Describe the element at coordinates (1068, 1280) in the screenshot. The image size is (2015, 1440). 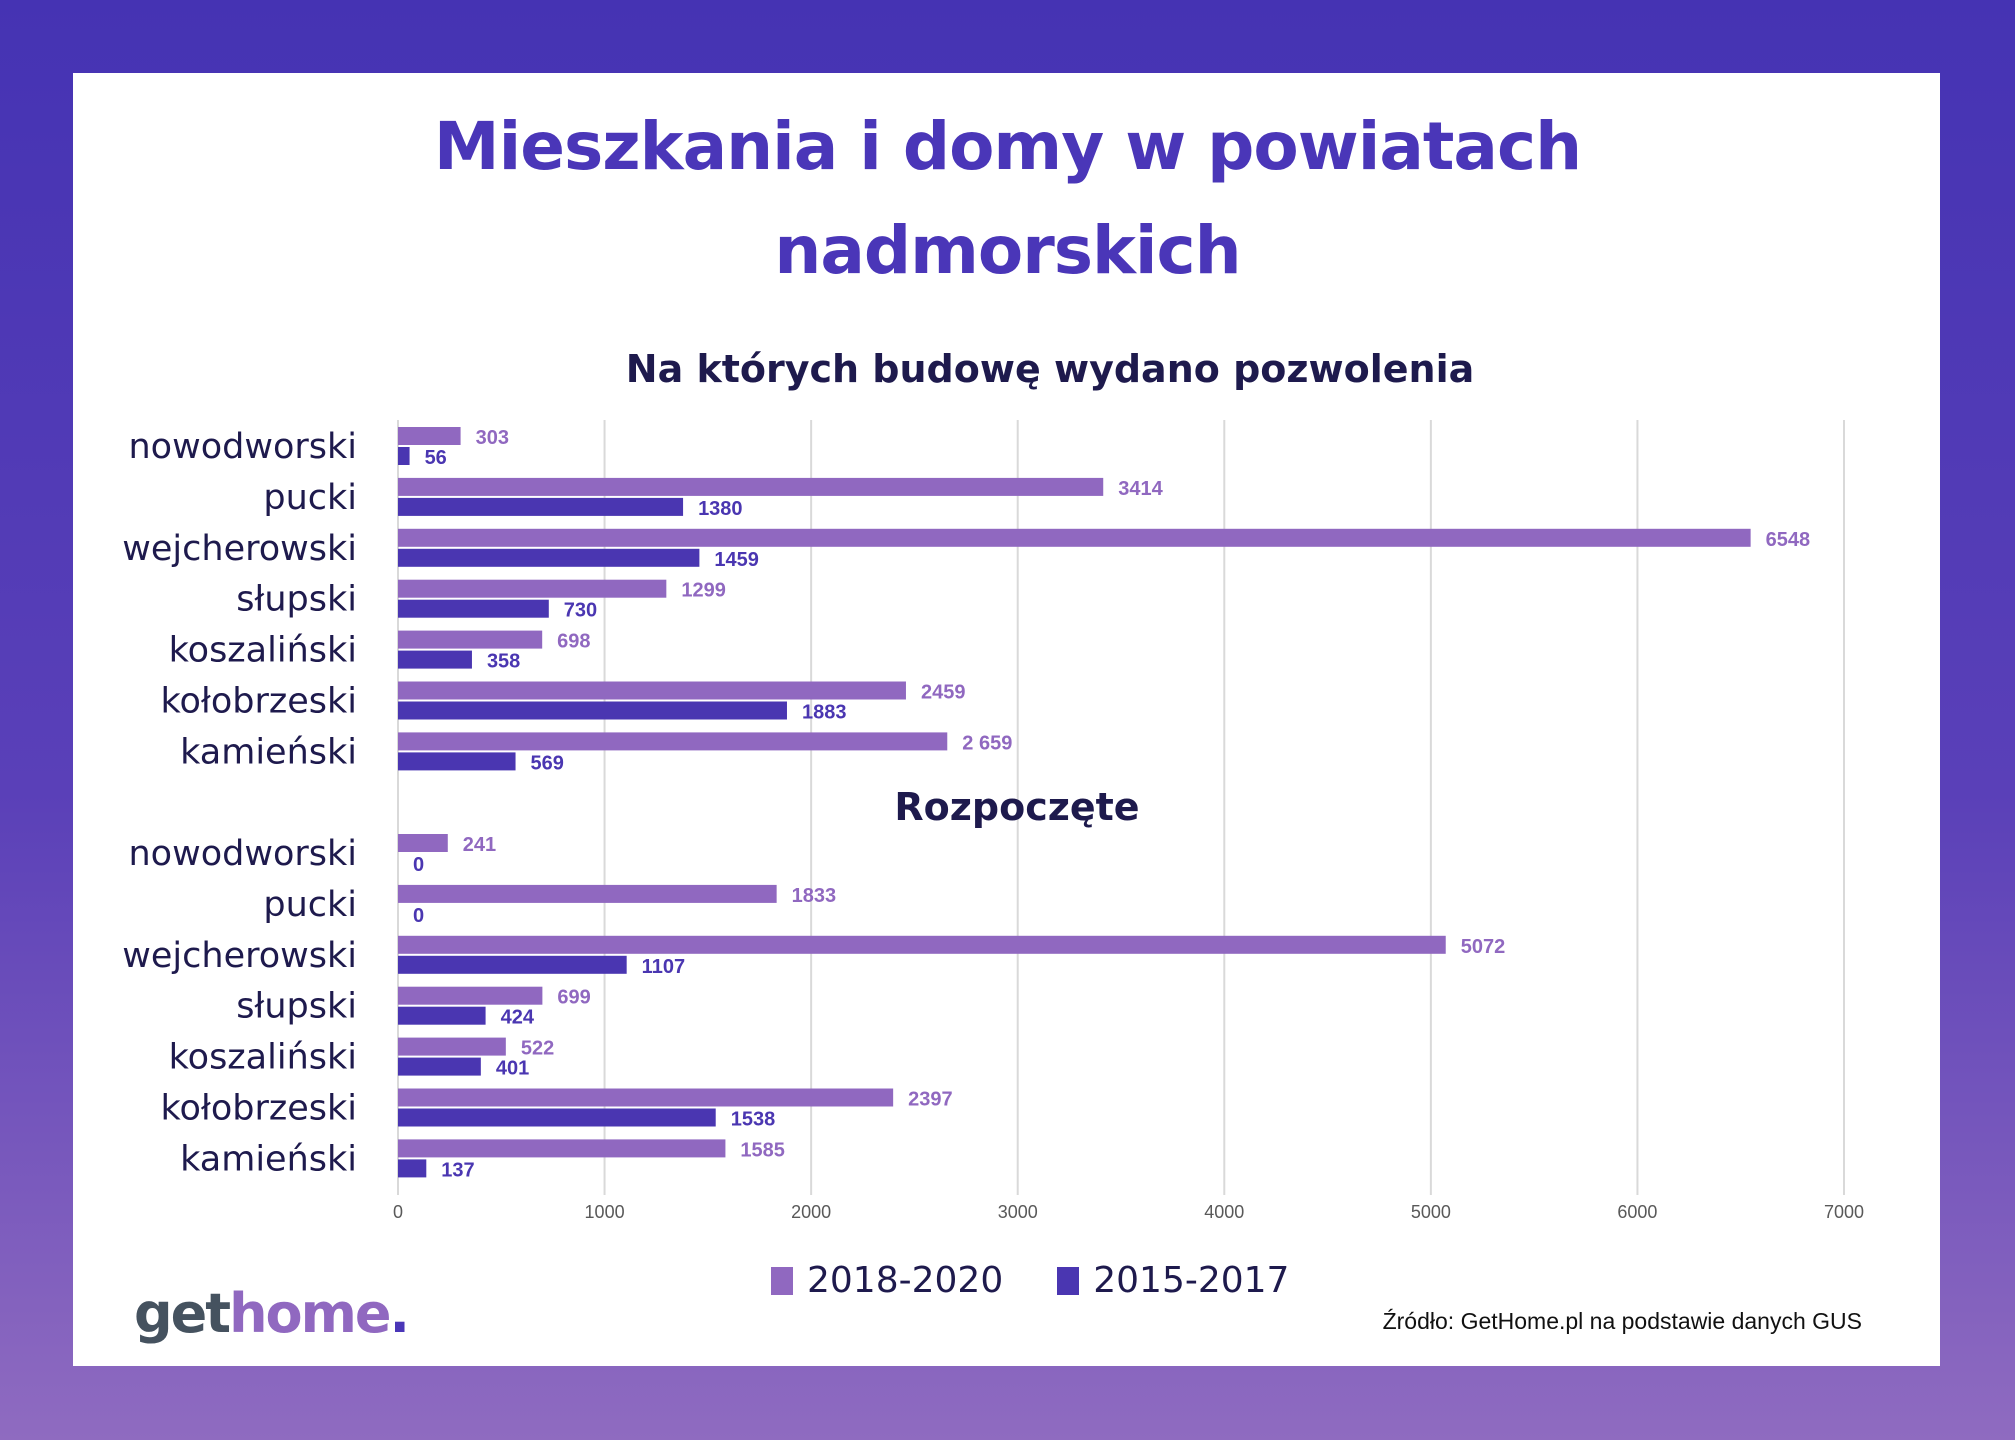
I see `legend-swatch-2015-2017` at that location.